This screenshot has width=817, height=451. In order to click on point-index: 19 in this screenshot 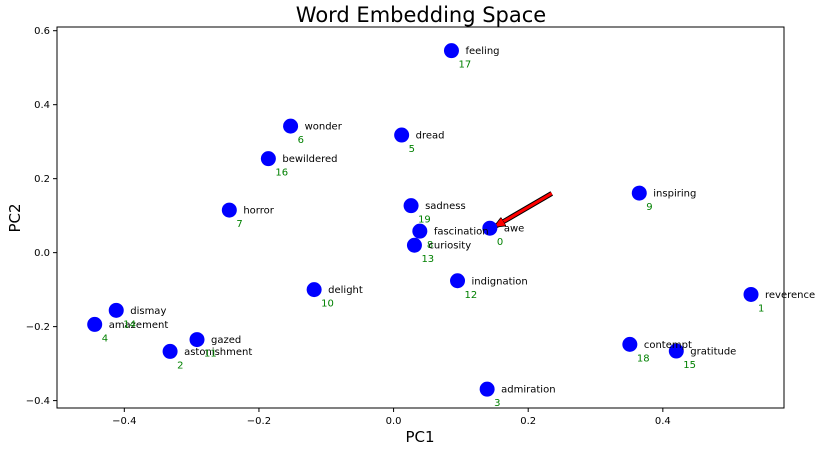, I will do `click(424, 220)`.